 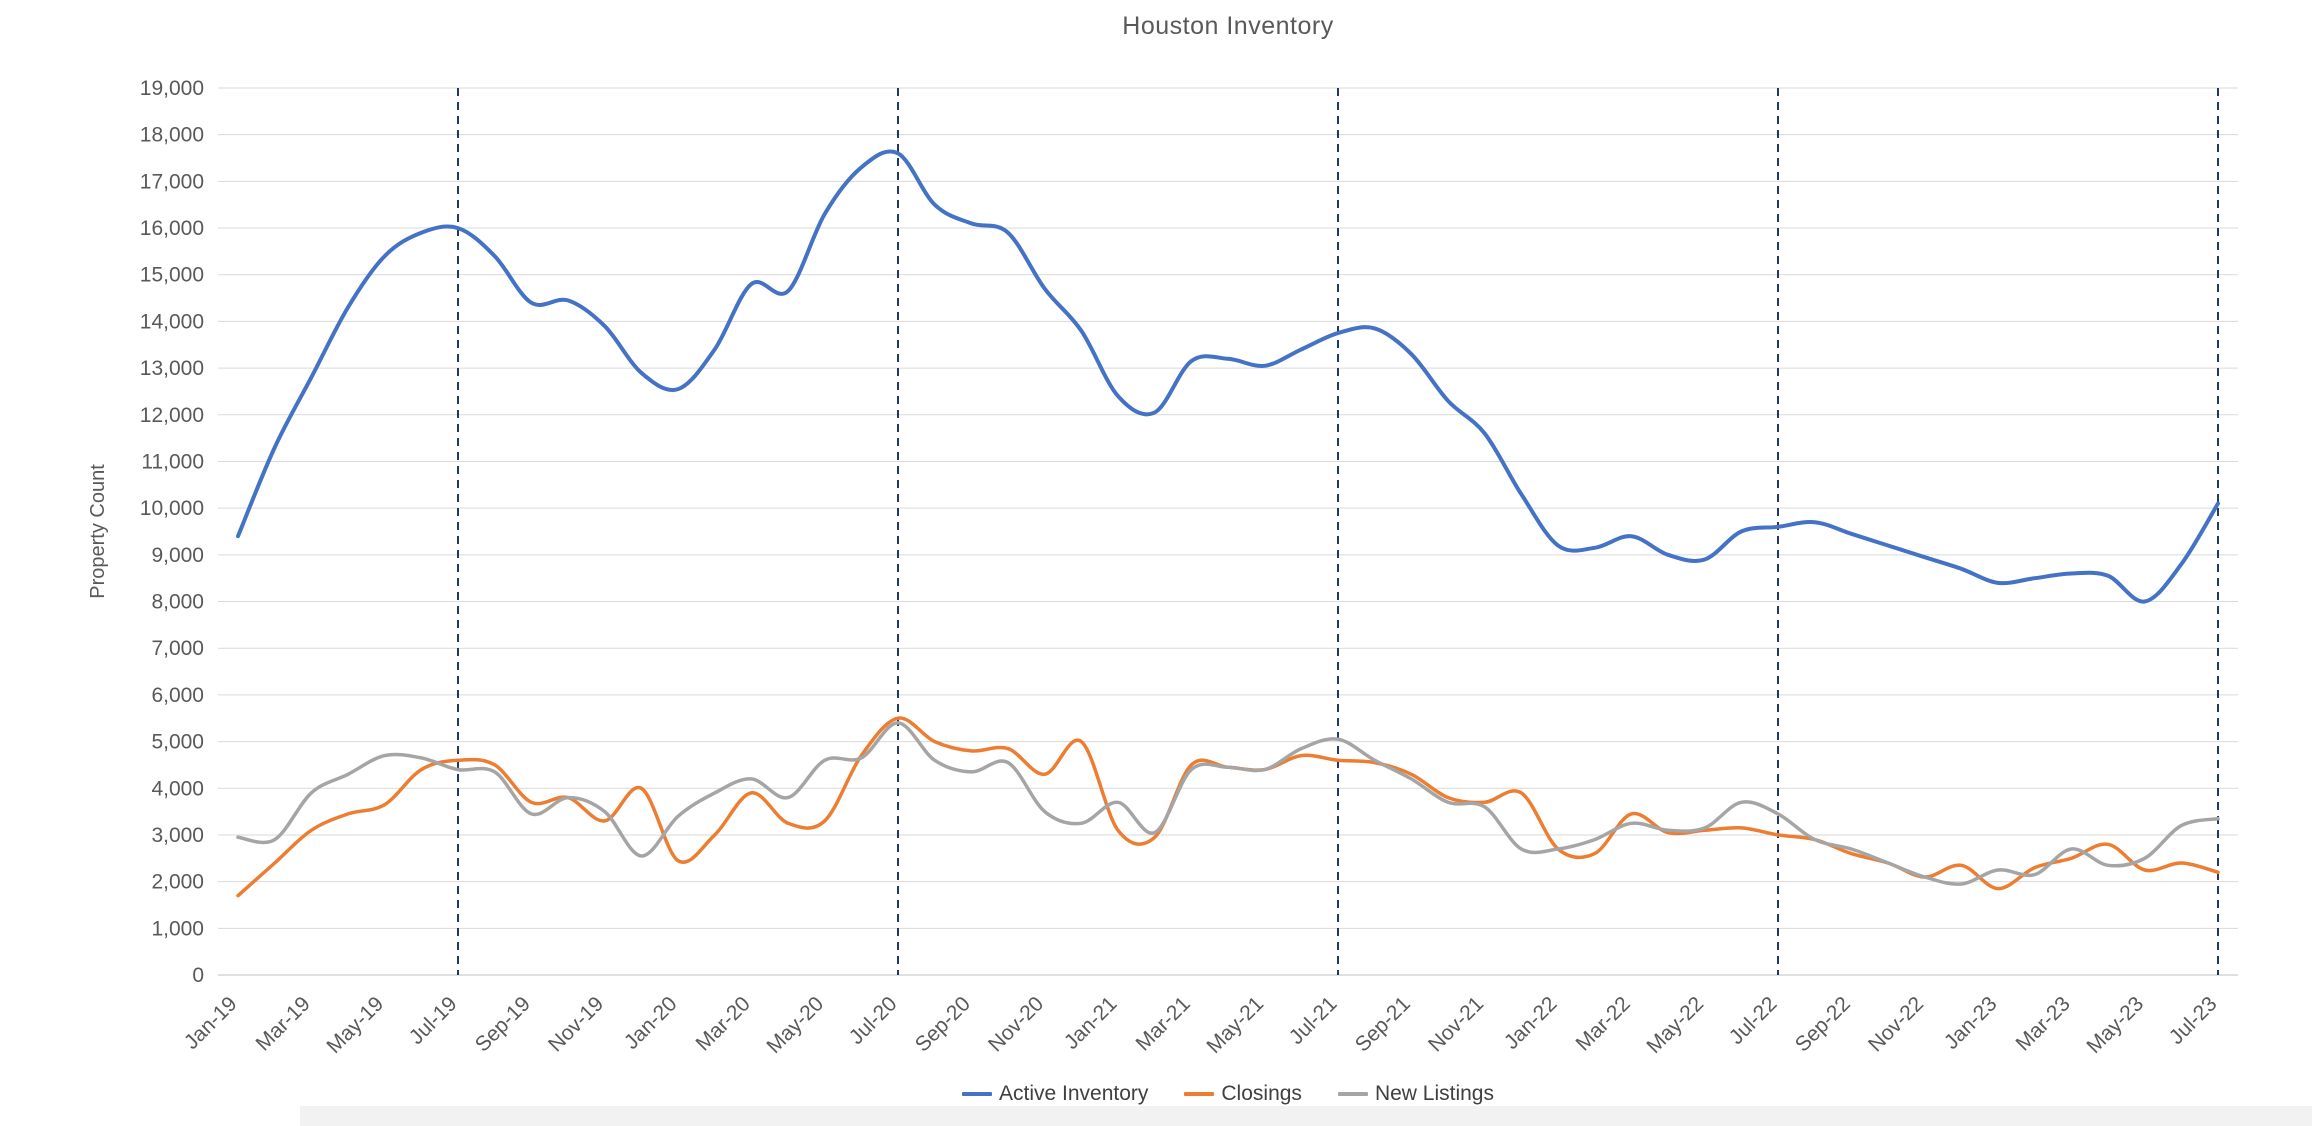 What do you see at coordinates (1971, 1023) in the screenshot?
I see `x-tick-label: Jan-23` at bounding box center [1971, 1023].